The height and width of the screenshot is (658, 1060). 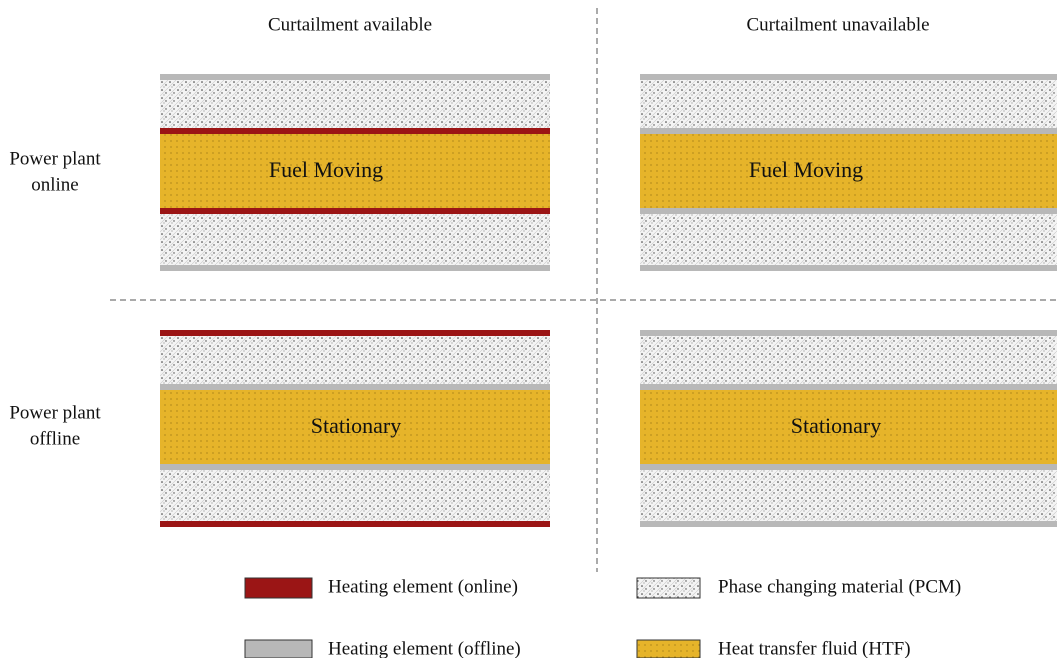 I want to click on legend-label: Heating element (offline), so click(x=424, y=648).